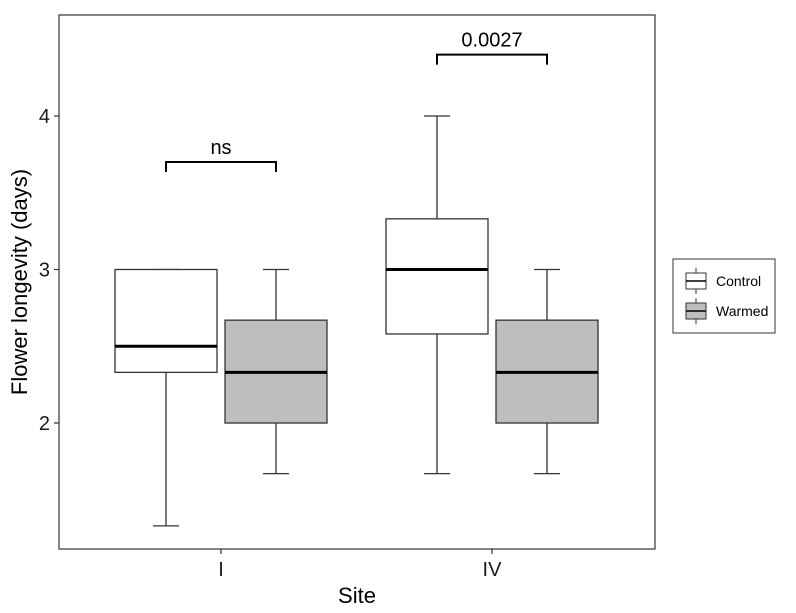 Image resolution: width=796 pixels, height=613 pixels. Describe the element at coordinates (166, 397) in the screenshot. I see `box-control-I` at that location.